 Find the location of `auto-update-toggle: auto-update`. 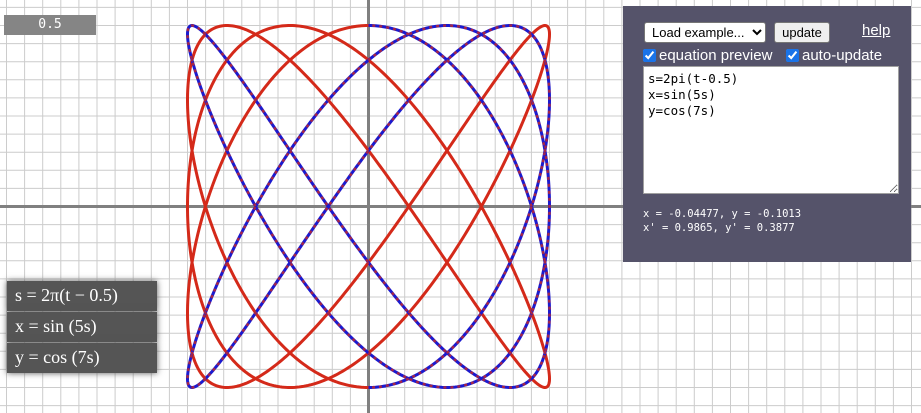

auto-update-toggle: auto-update is located at coordinates (834, 55).